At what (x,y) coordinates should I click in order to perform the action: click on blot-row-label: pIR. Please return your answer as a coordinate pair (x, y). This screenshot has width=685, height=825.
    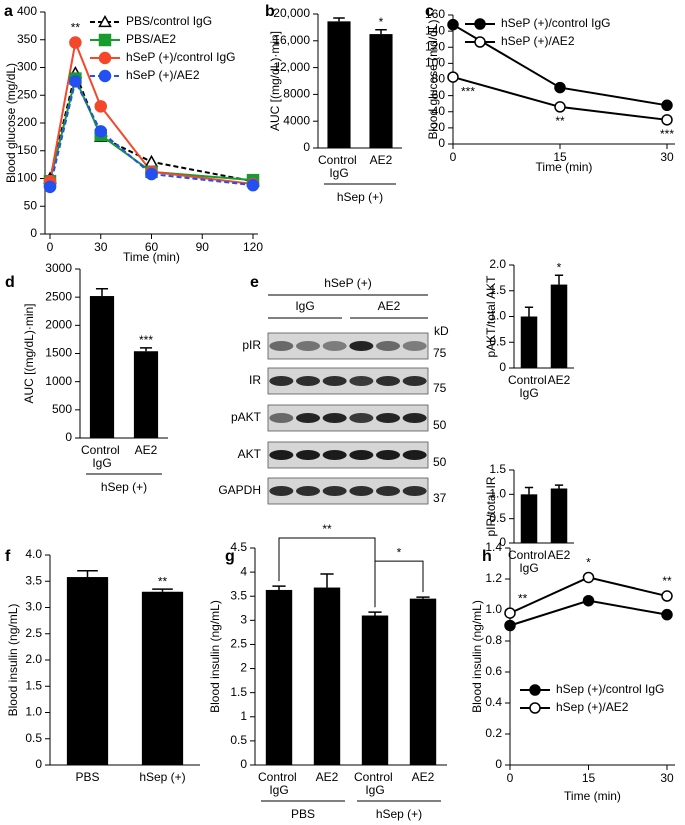
    Looking at the image, I should click on (251, 345).